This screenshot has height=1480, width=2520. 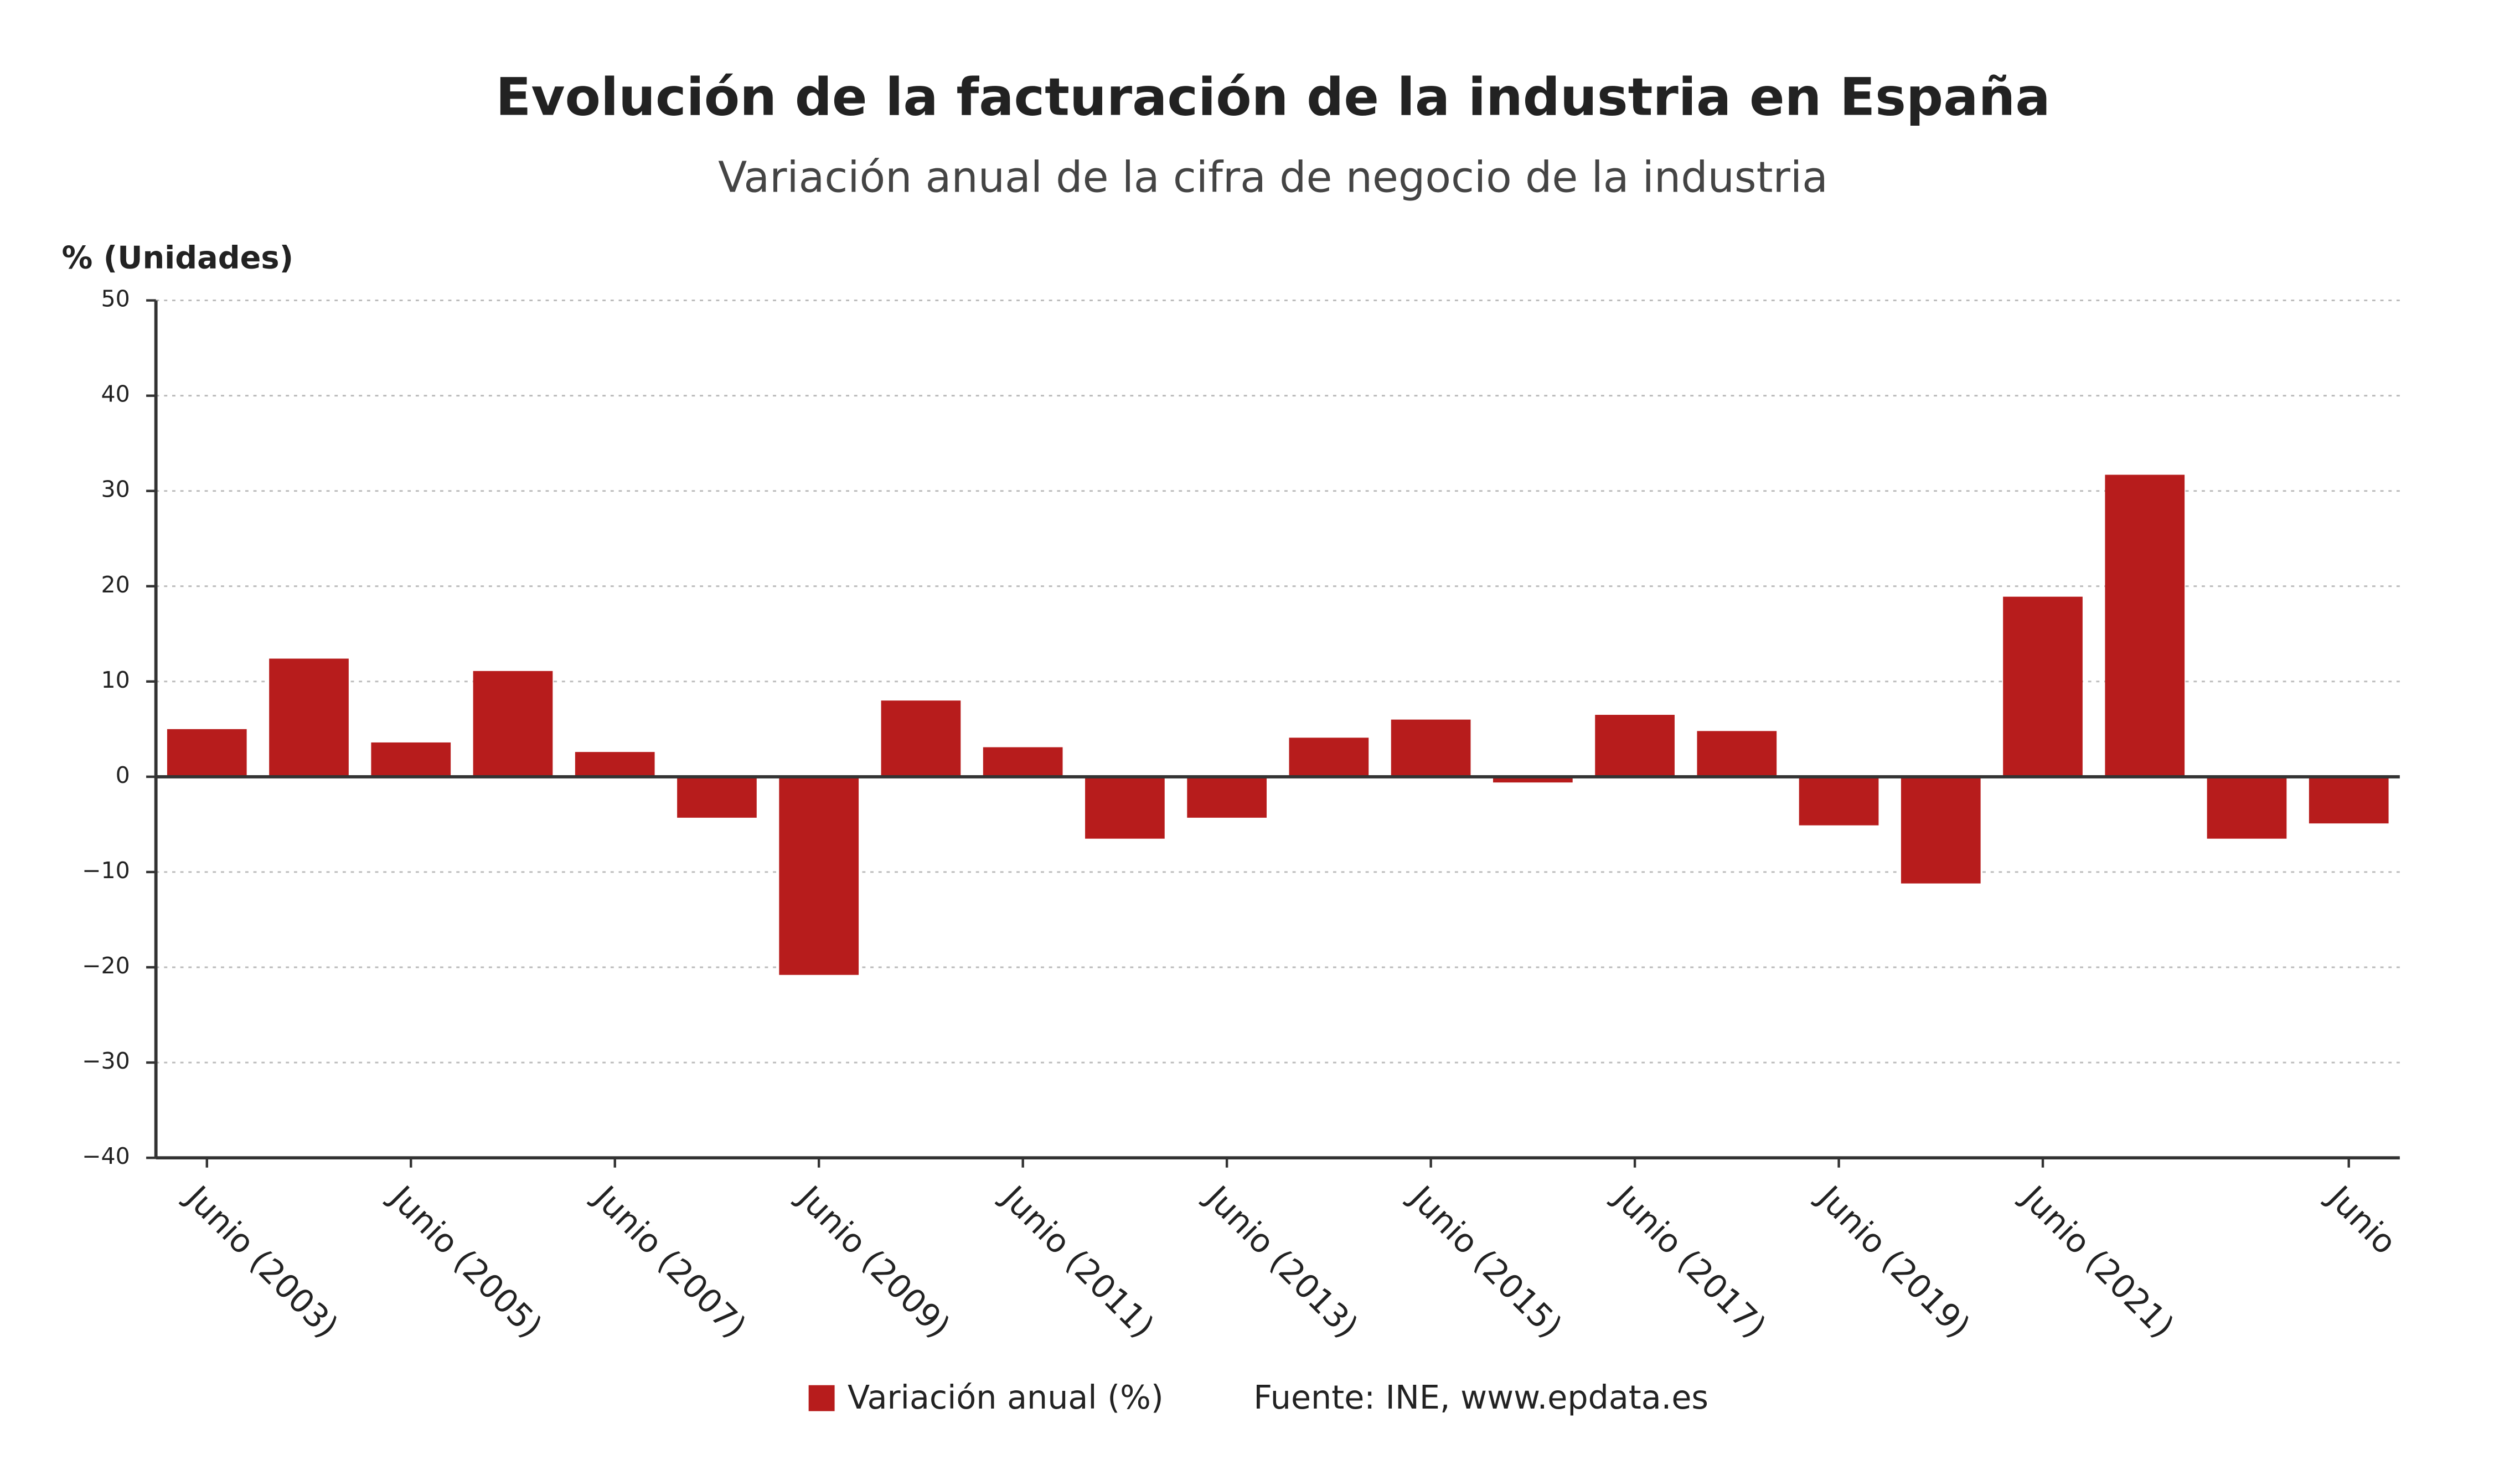 What do you see at coordinates (1690, 1261) in the screenshot?
I see `x-tick-label: Junio (2017)` at bounding box center [1690, 1261].